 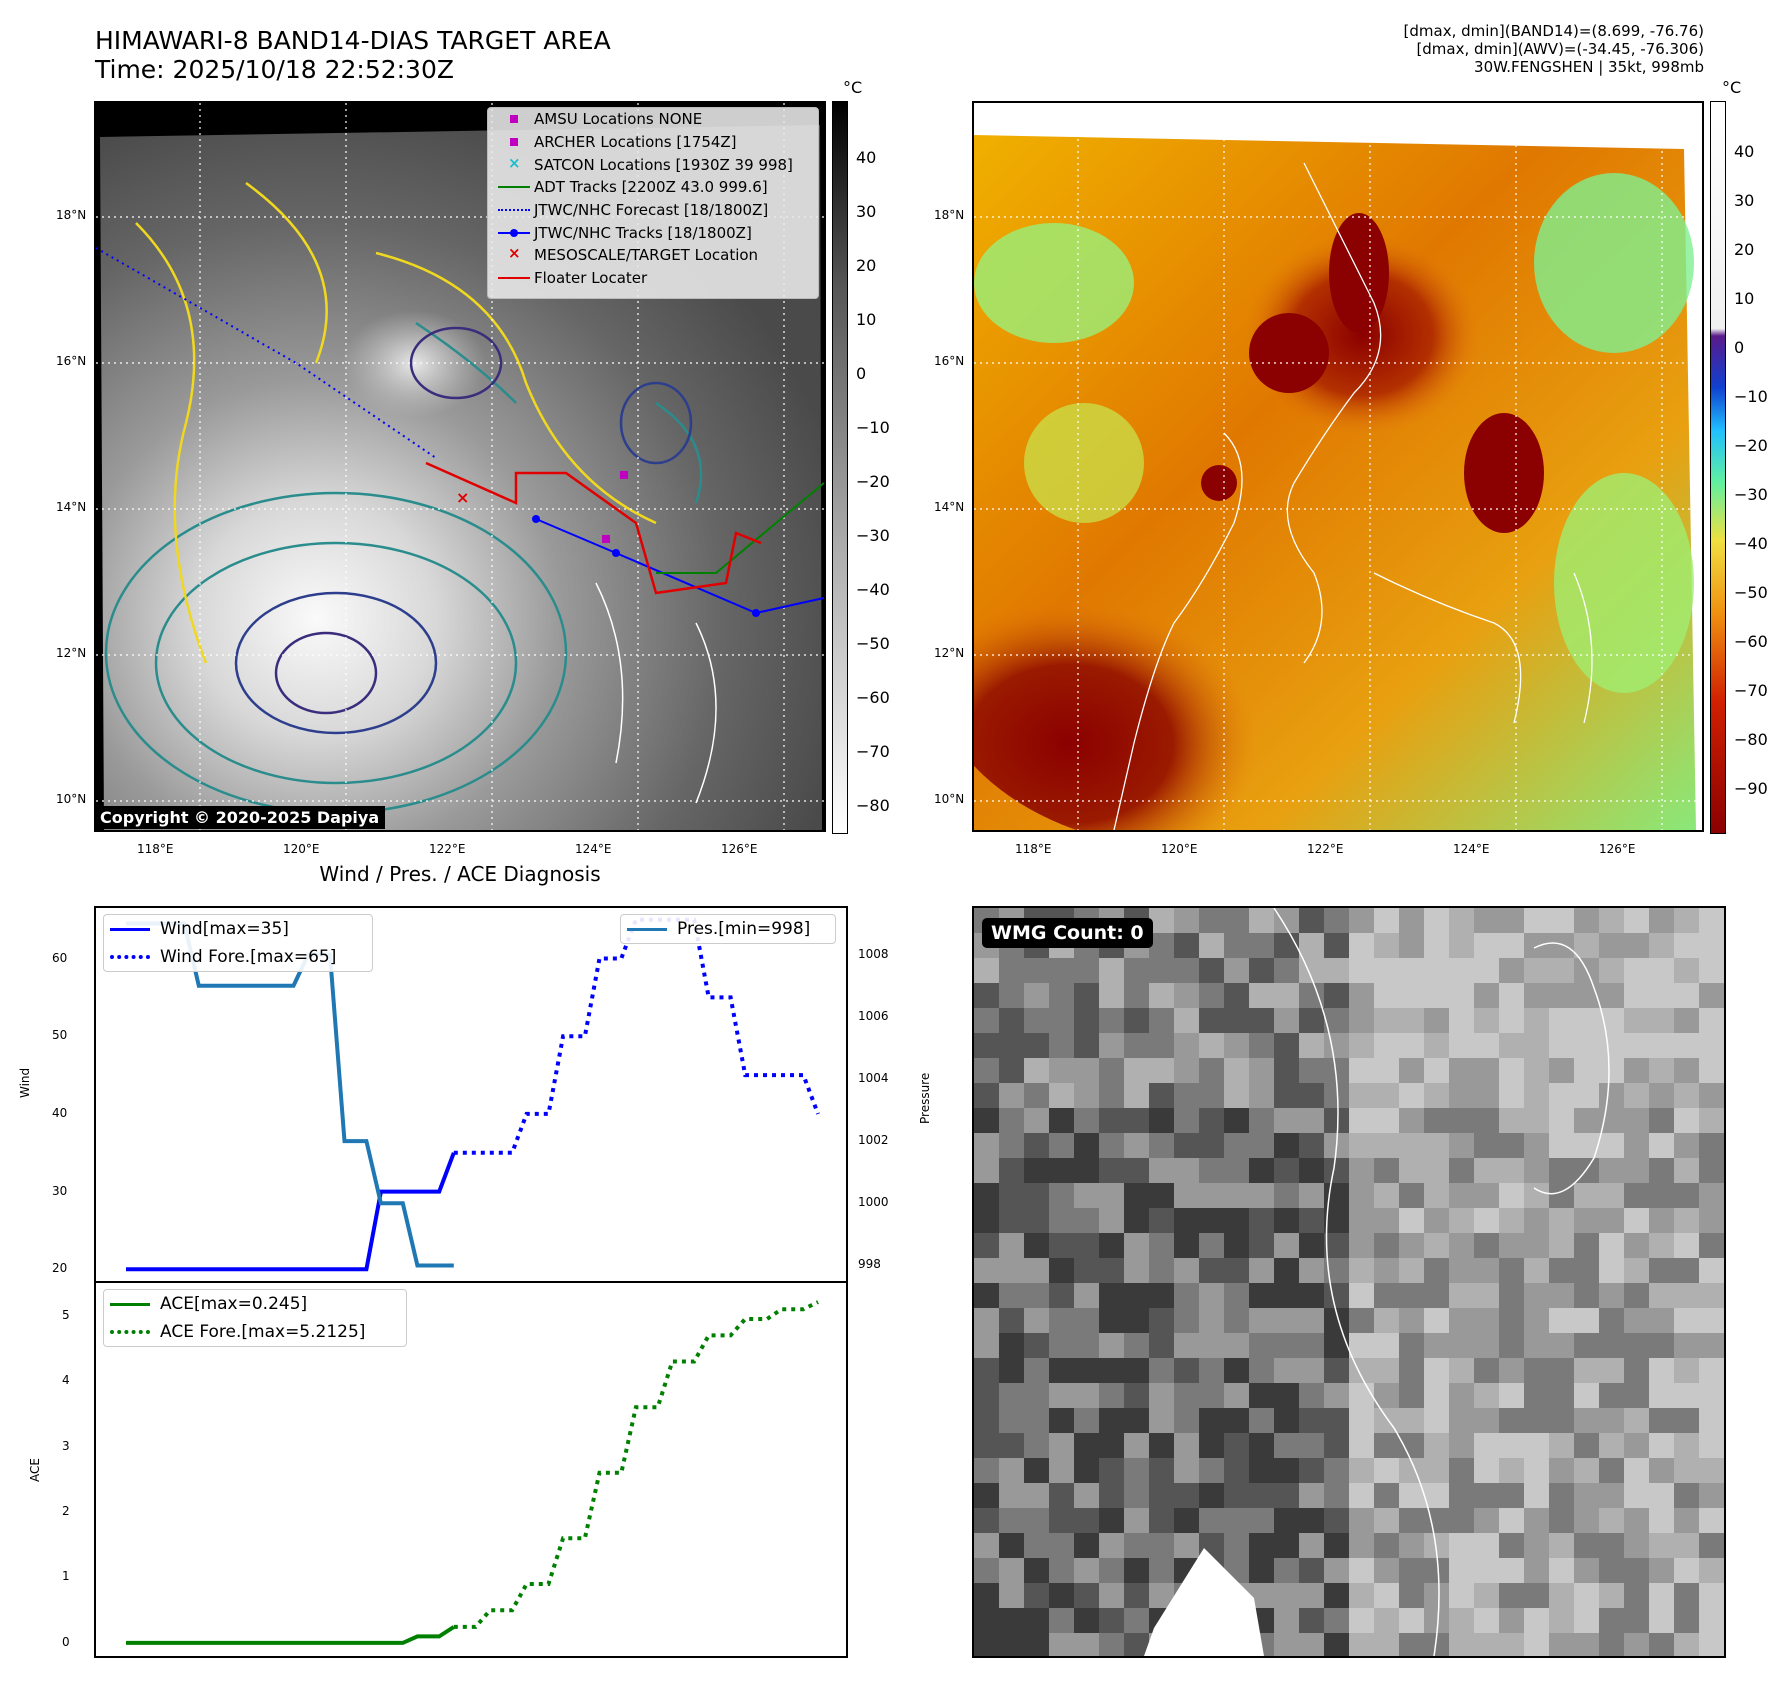 What do you see at coordinates (1589, 67) in the screenshot?
I see `info-storm: 30W.FENGSHEN | 35kt, 998mb` at bounding box center [1589, 67].